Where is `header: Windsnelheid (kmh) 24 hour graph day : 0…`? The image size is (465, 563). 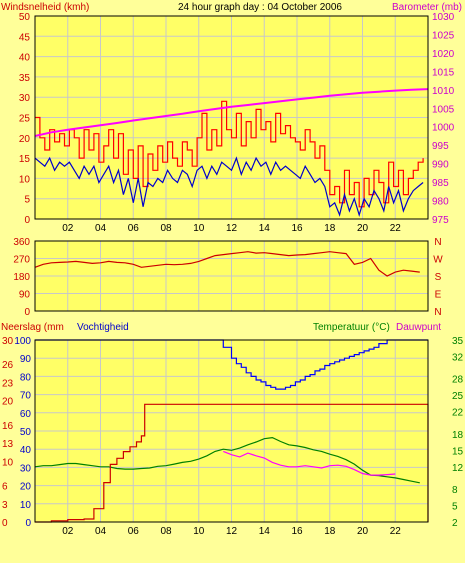 header: Windsnelheid (kmh) 24 hour graph day : 0… is located at coordinates (231, 7).